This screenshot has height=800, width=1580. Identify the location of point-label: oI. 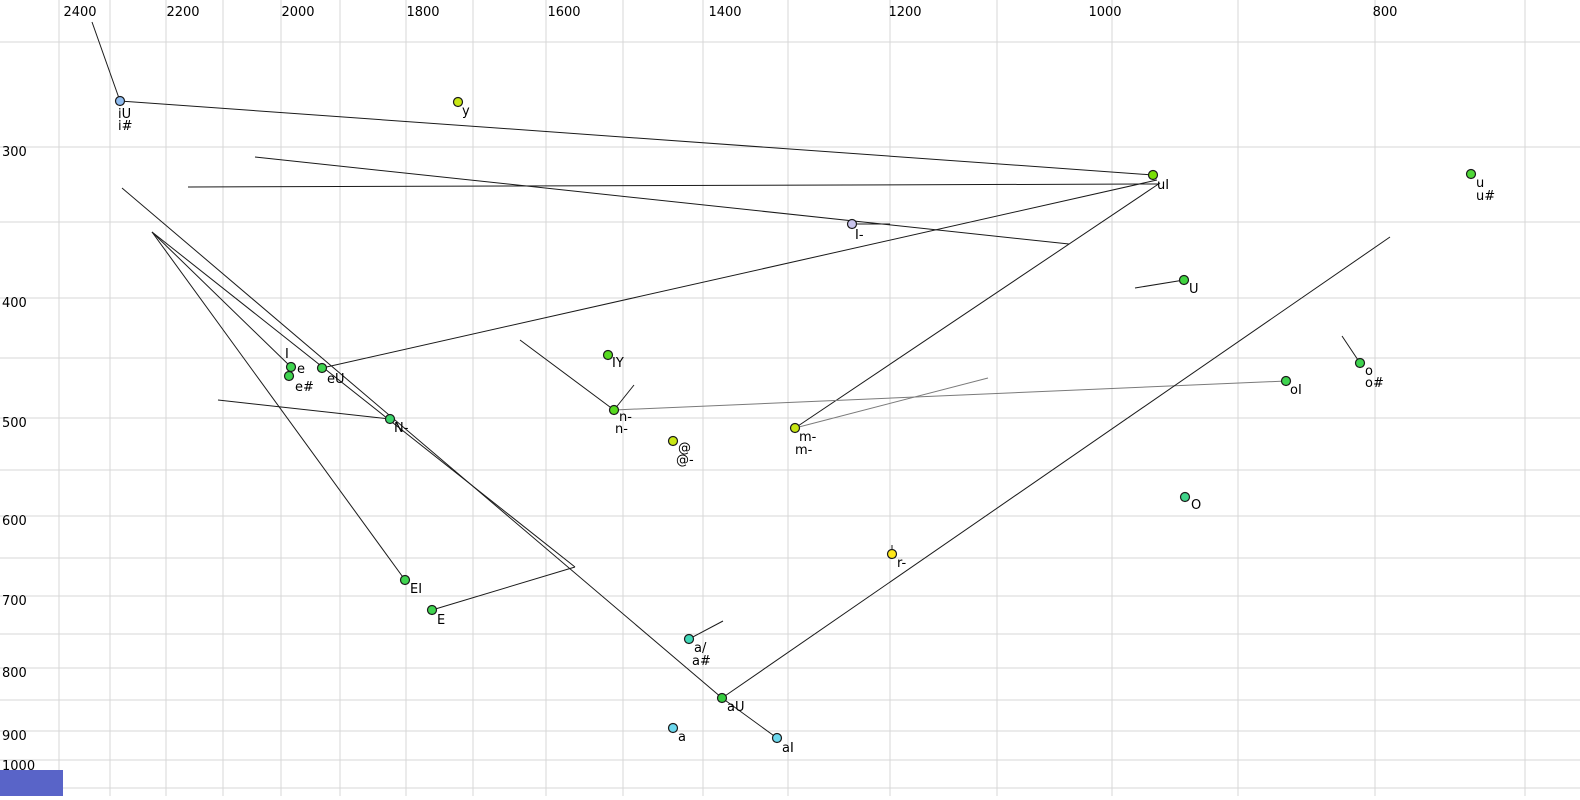
(1296, 390).